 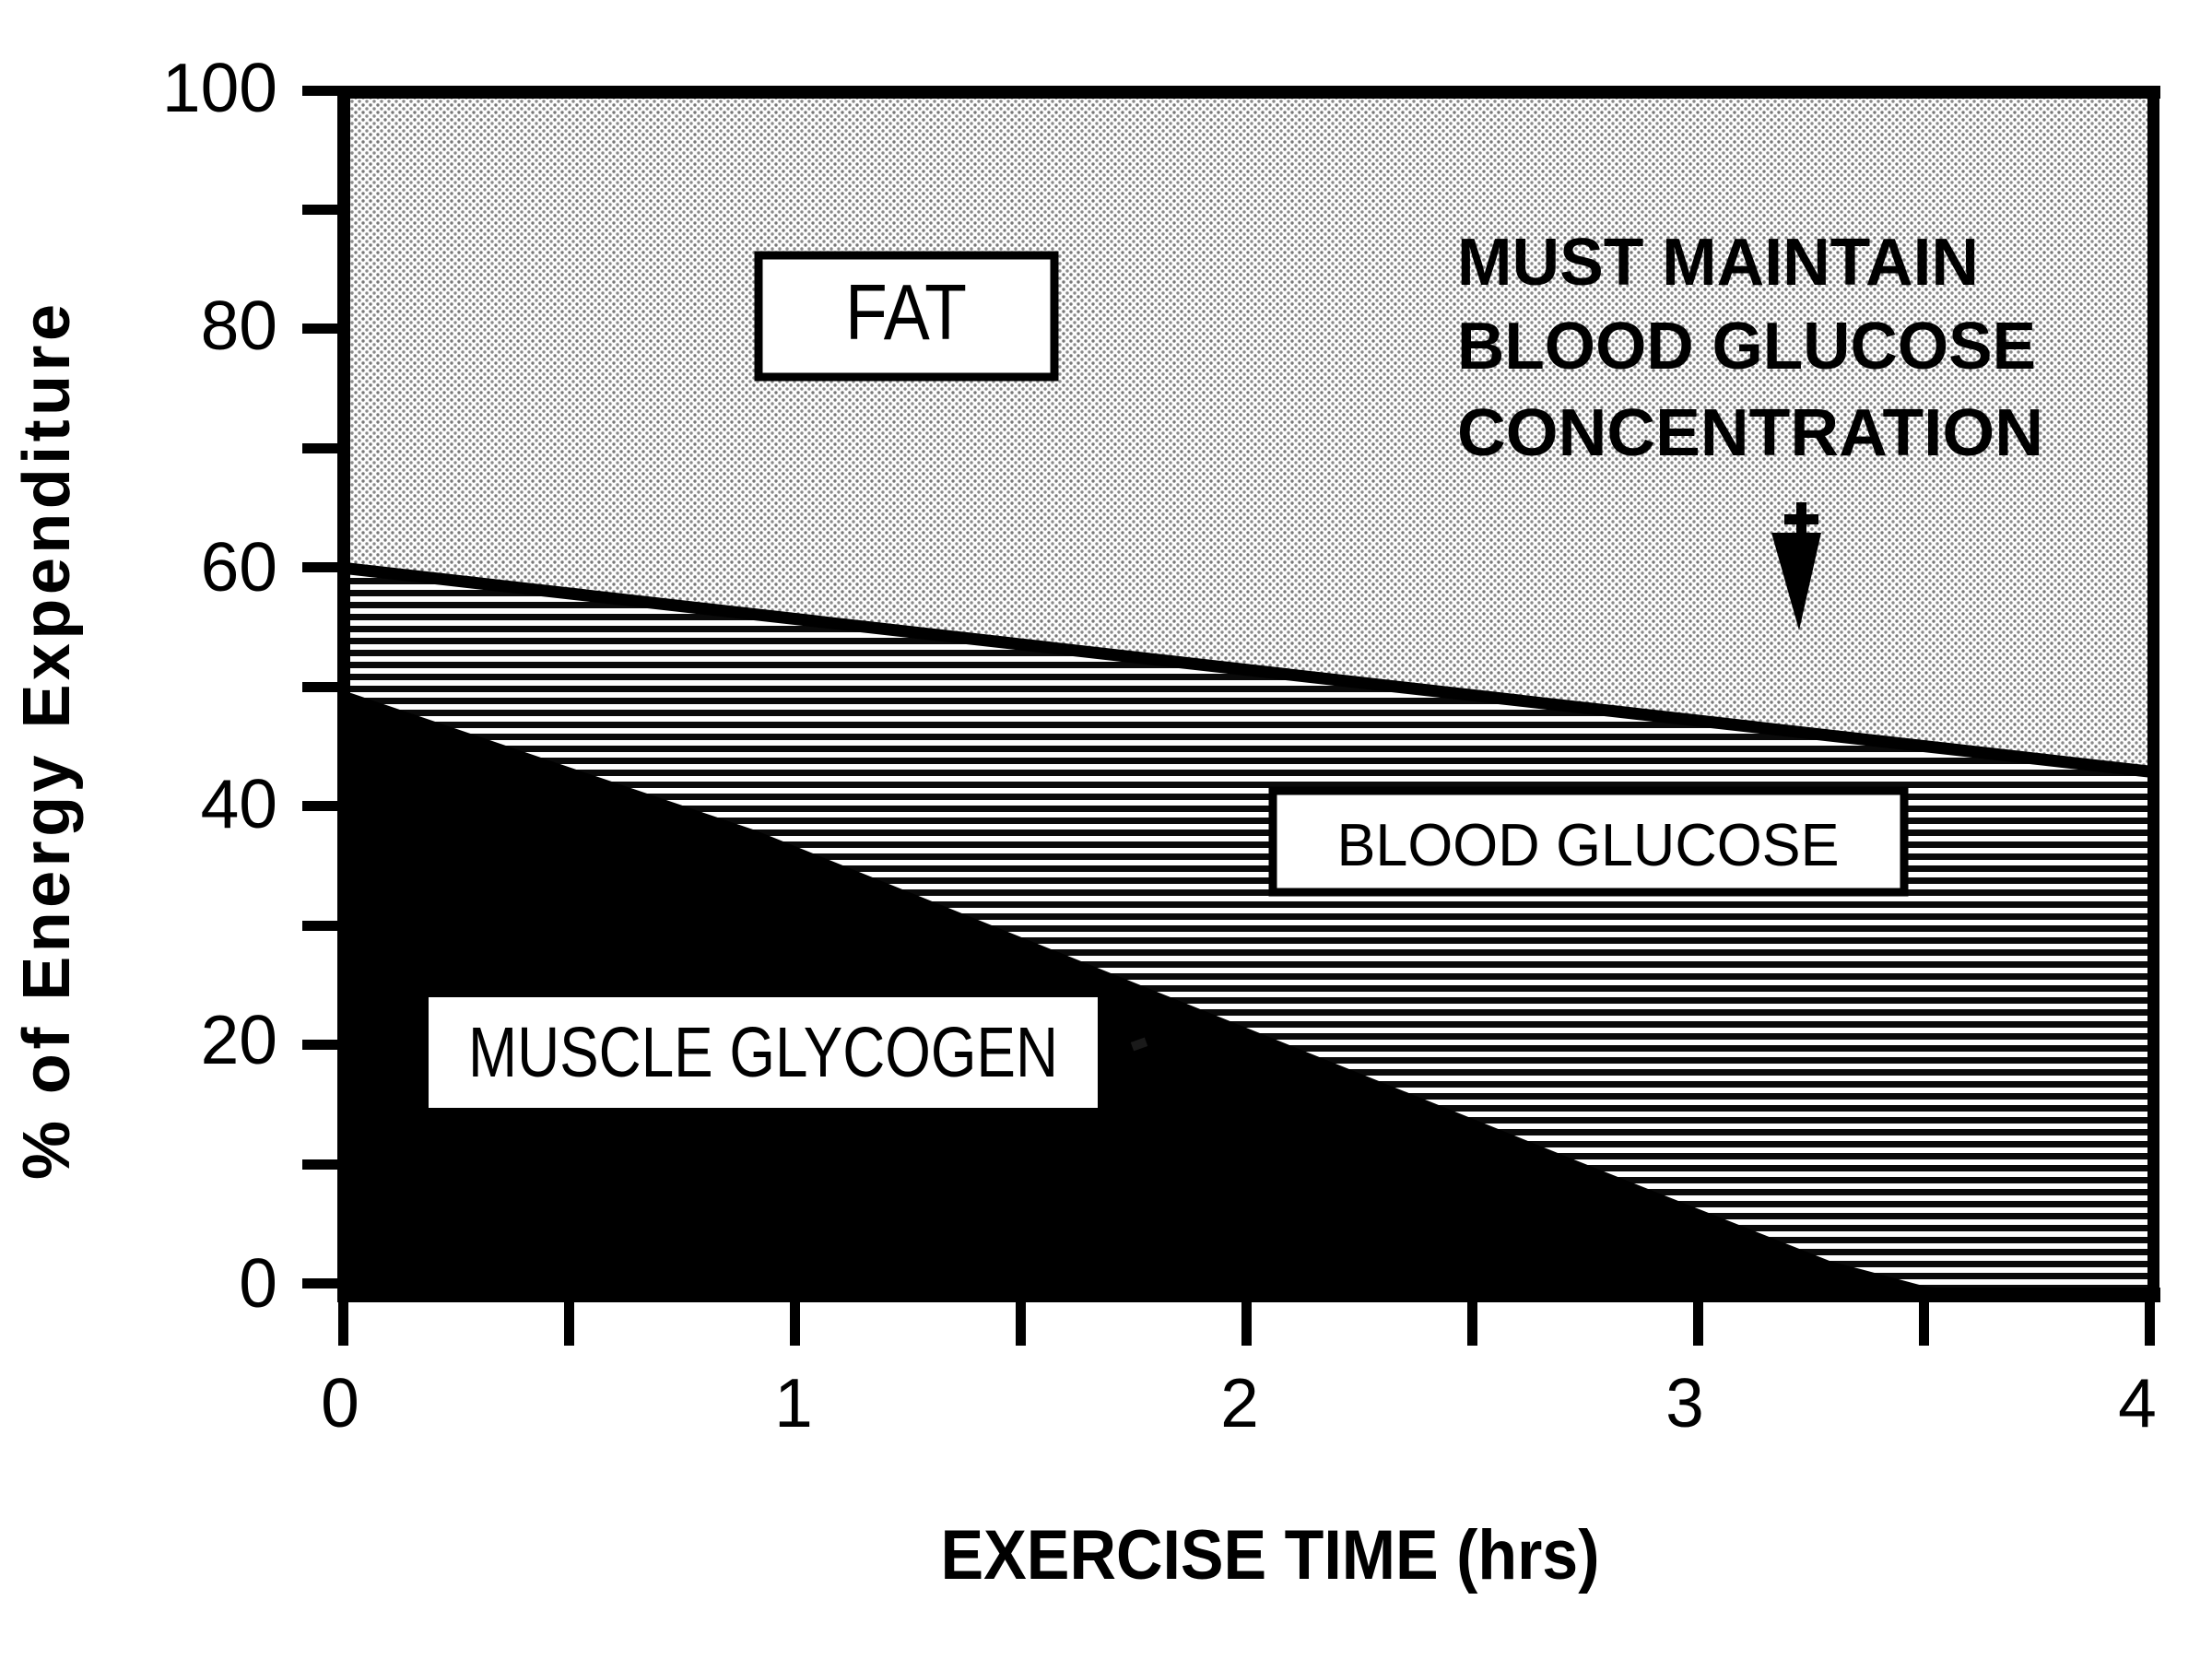 I want to click on svg-text: 60, so click(x=239, y=567).